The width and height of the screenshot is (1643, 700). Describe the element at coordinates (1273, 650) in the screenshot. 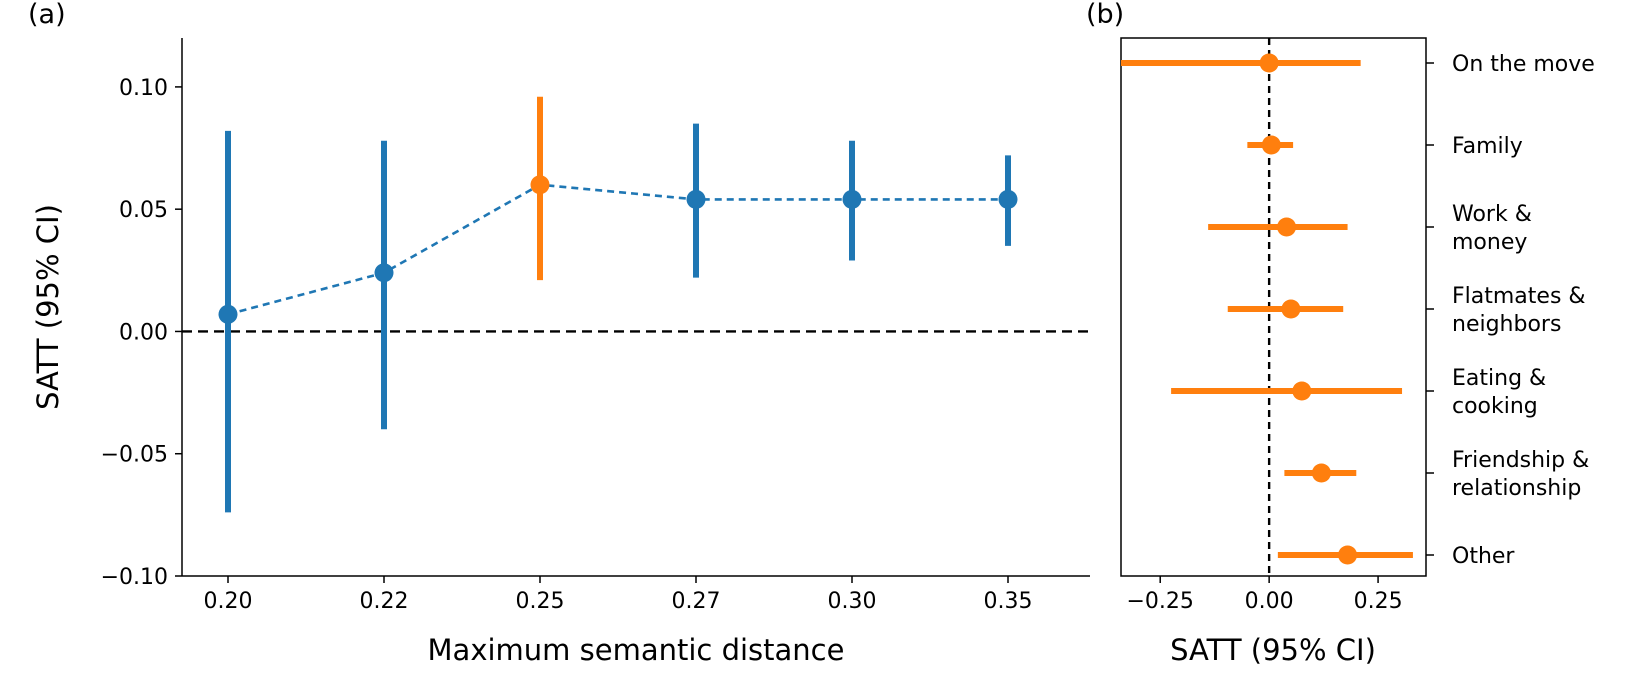

I see `panel-b-x-label: SATT (95% CI)` at that location.